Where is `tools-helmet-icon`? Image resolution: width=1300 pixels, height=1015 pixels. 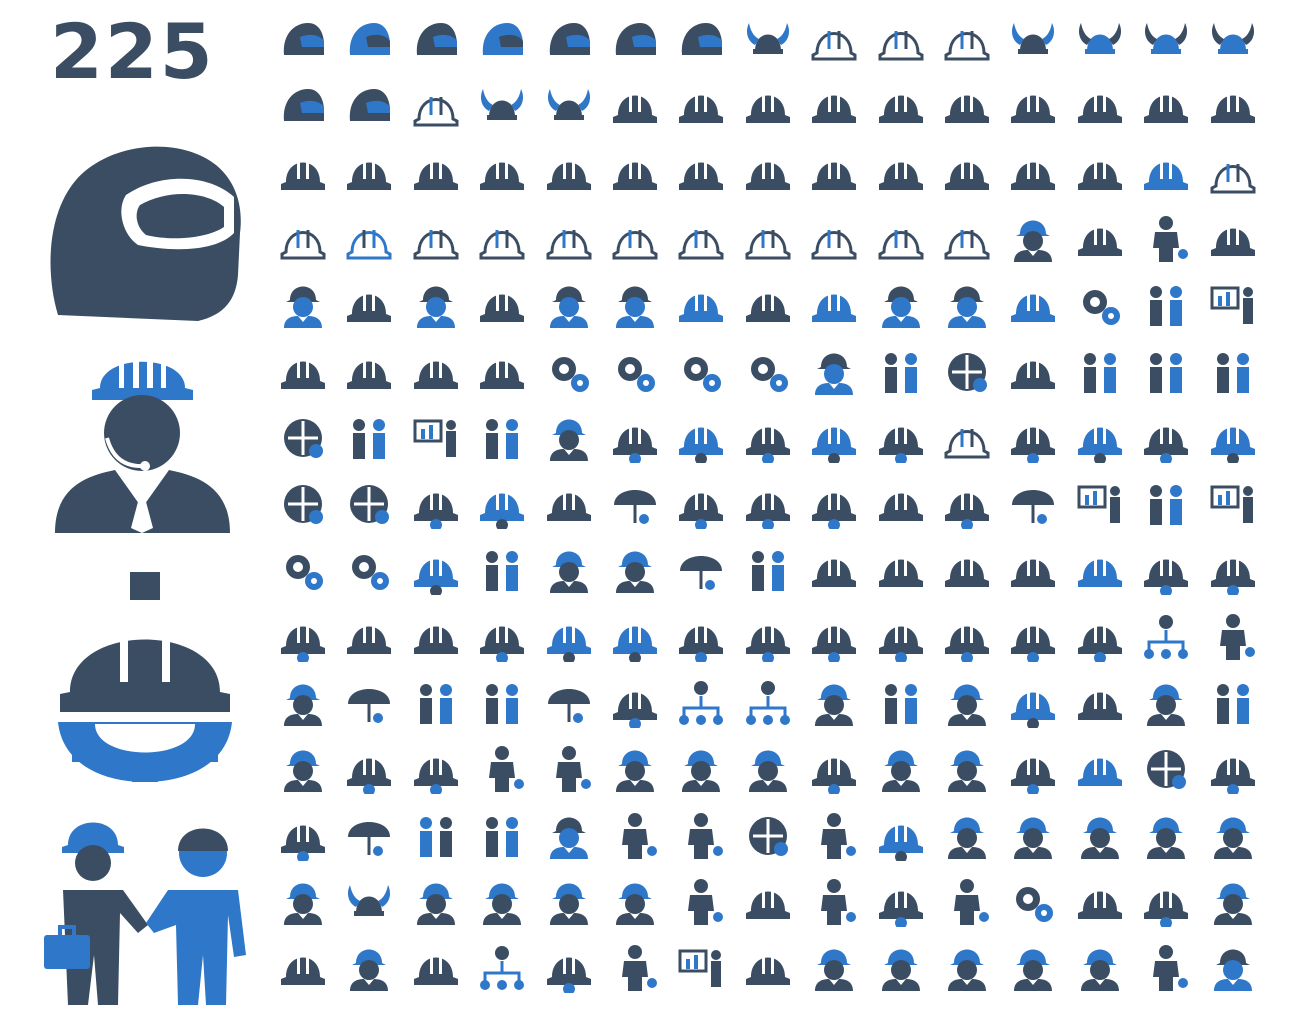 tools-helmet-icon is located at coordinates (1099, 903).